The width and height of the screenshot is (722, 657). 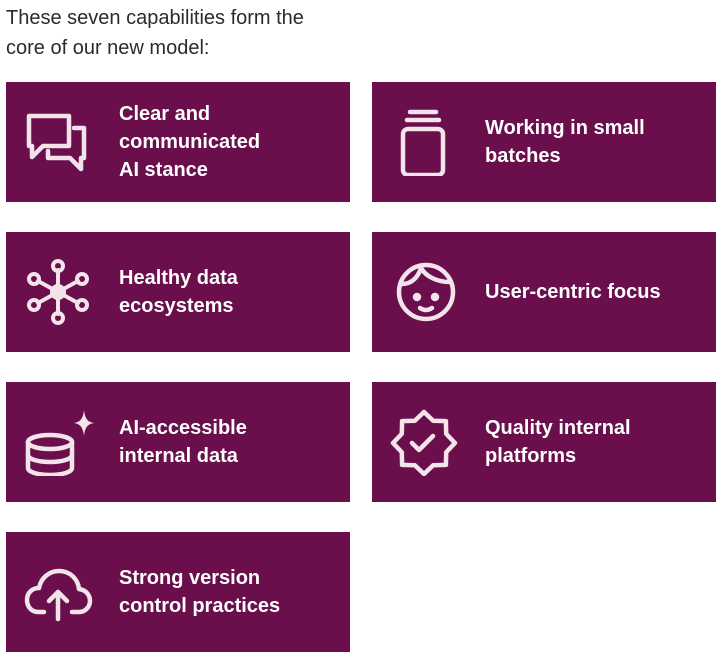 What do you see at coordinates (200, 606) in the screenshot?
I see `label-line: control practices` at bounding box center [200, 606].